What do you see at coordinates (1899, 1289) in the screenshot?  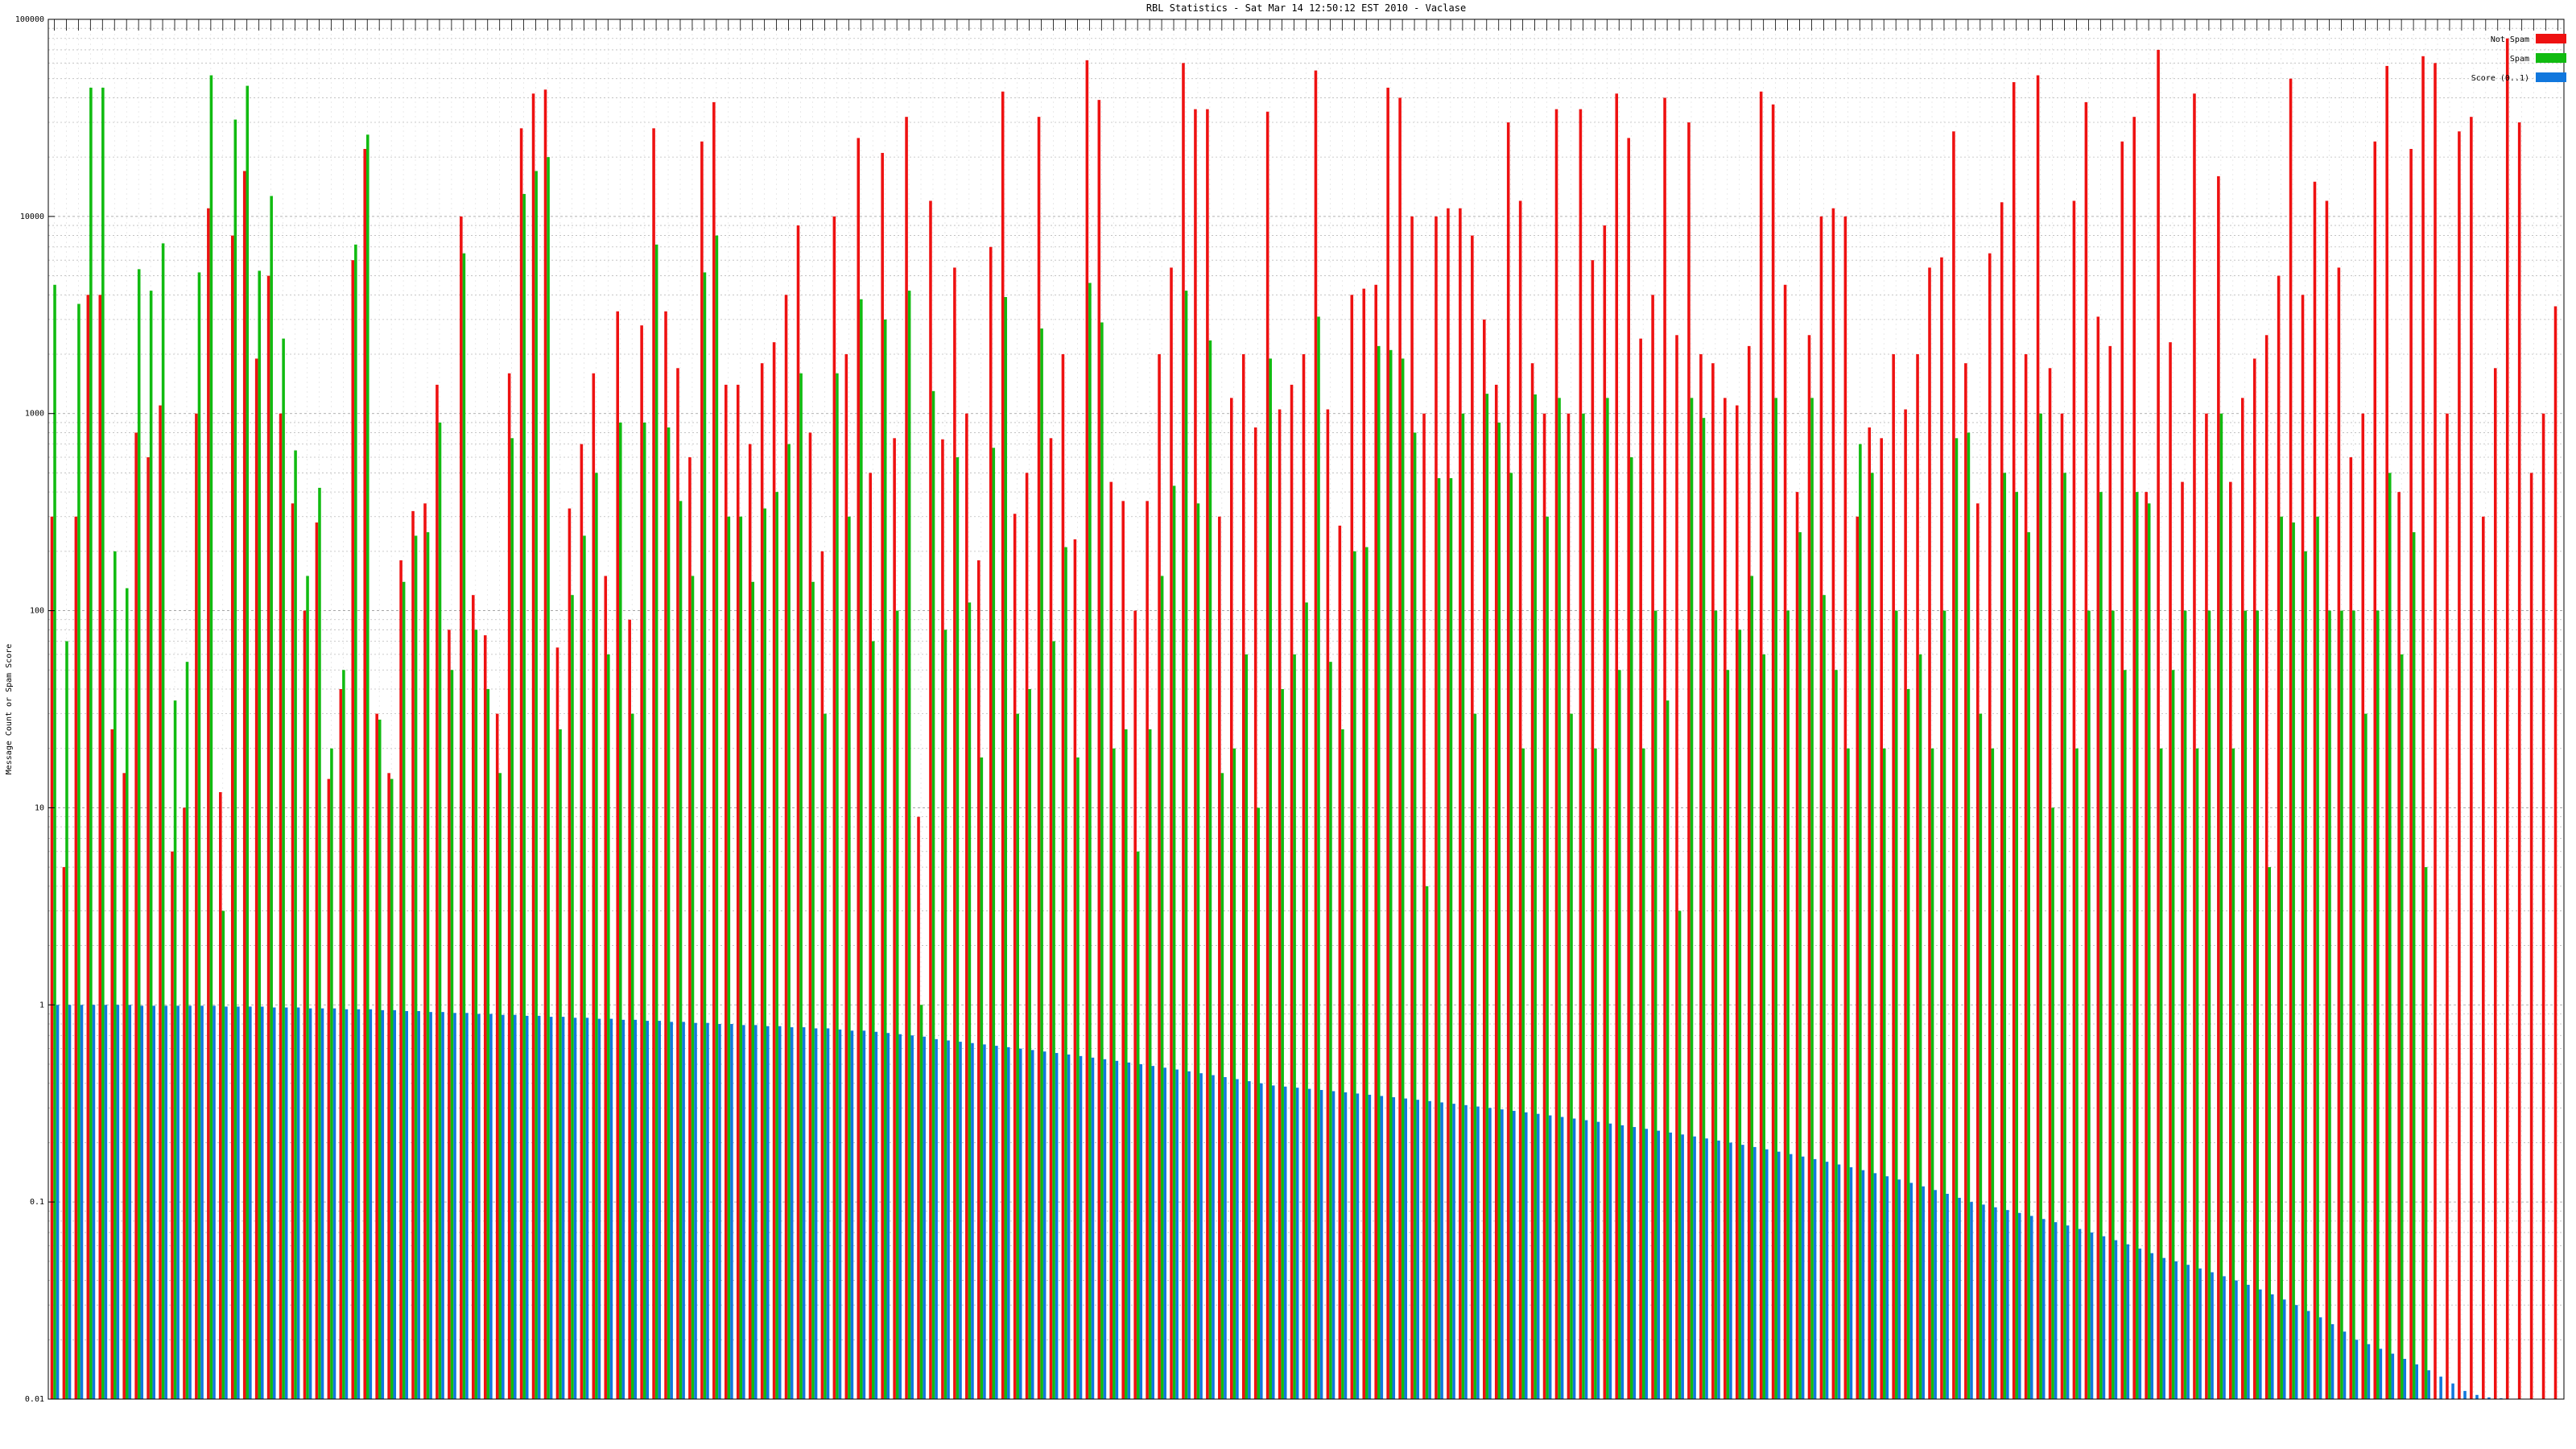 I see `bar-score-0-1--153` at bounding box center [1899, 1289].